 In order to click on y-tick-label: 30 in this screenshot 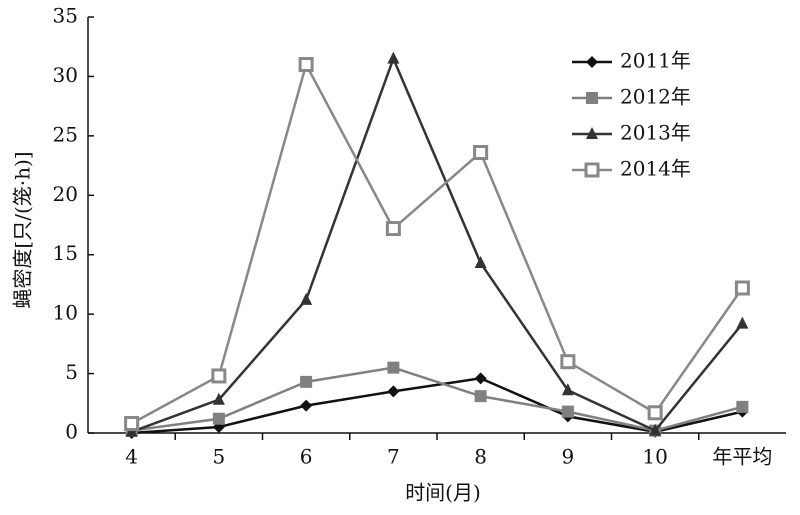, I will do `click(65, 75)`.